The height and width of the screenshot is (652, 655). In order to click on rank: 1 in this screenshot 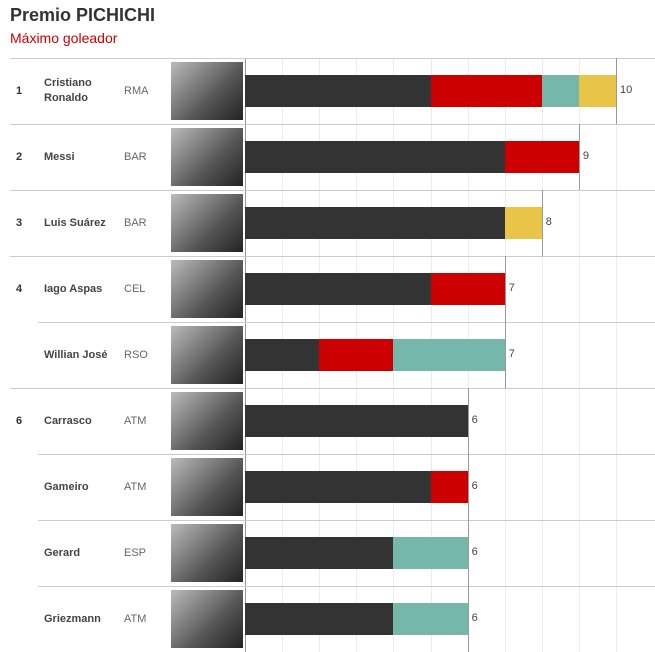, I will do `click(19, 91)`.